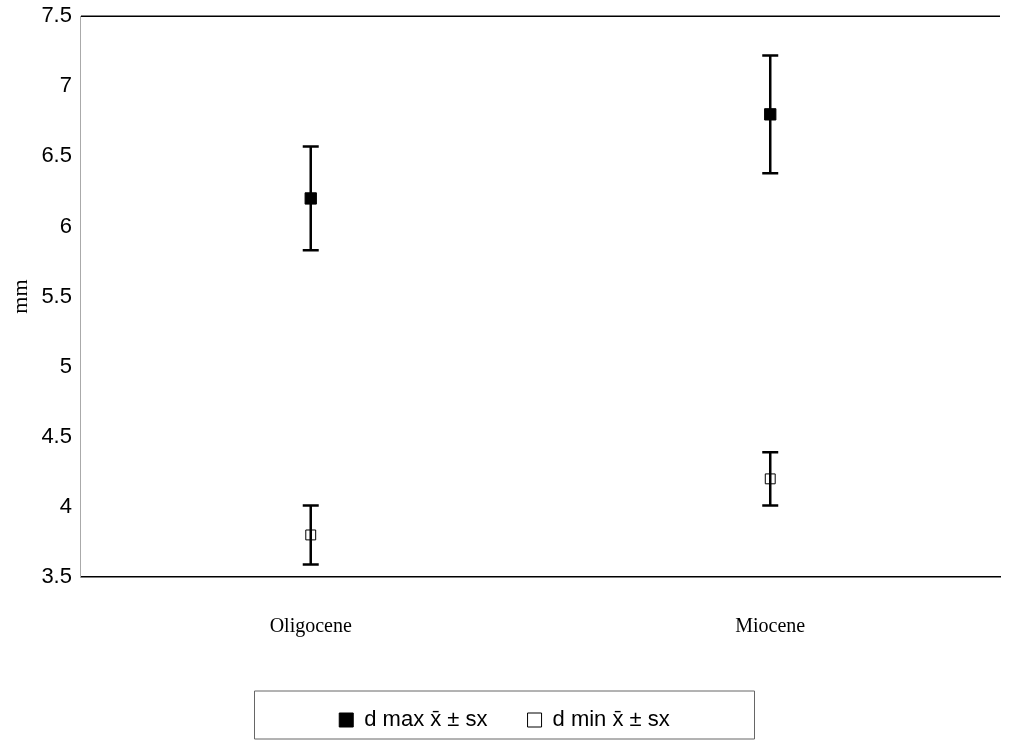  Describe the element at coordinates (611, 719) in the screenshot. I see `legend-label: d min x̄ ± sx` at that location.